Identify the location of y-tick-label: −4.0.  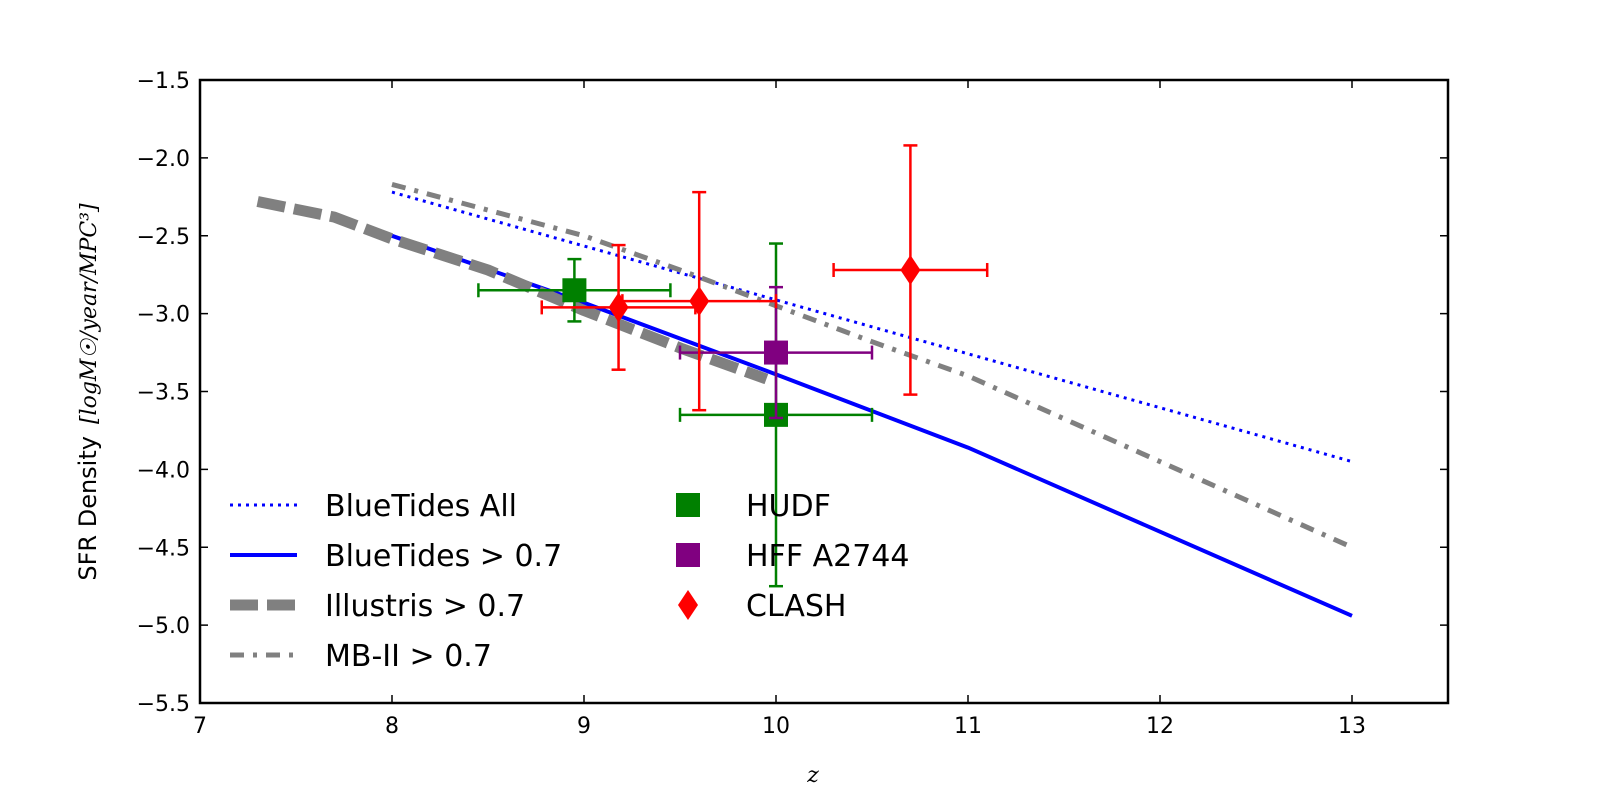
(163, 470).